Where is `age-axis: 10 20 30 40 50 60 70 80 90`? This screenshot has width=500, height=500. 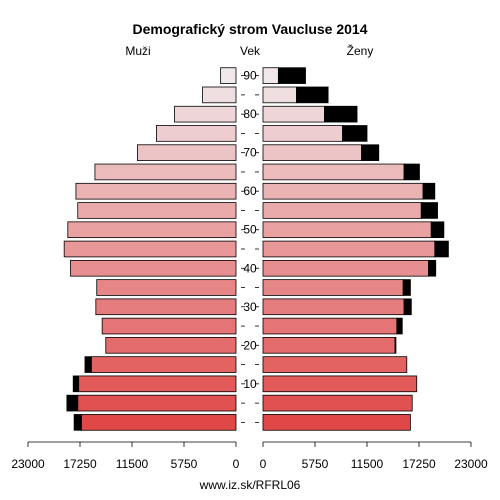 age-axis: 10 20 30 40 50 60 70 80 90 is located at coordinates (250, 246).